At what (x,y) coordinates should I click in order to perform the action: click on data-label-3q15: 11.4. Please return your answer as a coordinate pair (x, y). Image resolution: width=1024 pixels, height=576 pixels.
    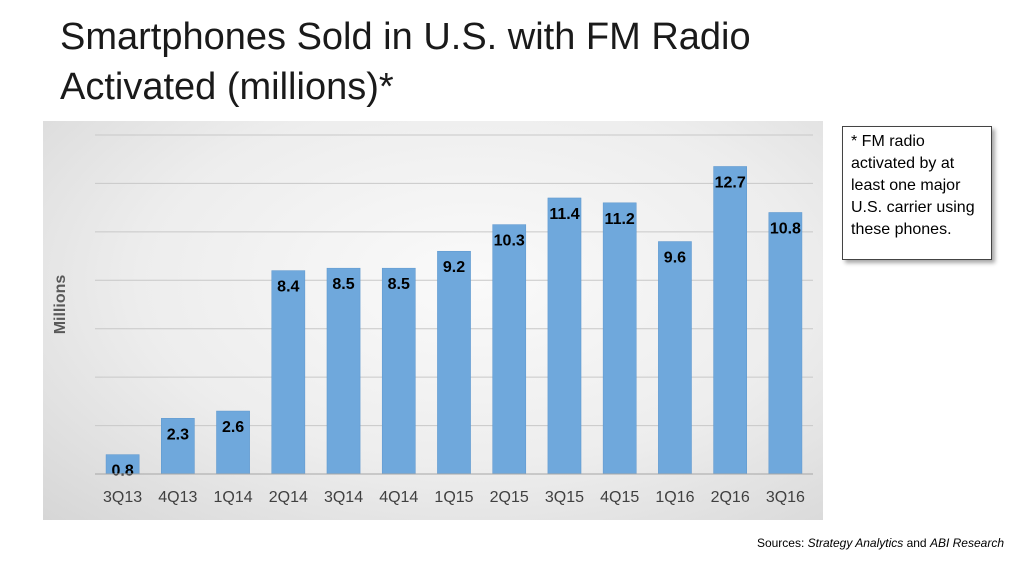
    Looking at the image, I should click on (564, 214).